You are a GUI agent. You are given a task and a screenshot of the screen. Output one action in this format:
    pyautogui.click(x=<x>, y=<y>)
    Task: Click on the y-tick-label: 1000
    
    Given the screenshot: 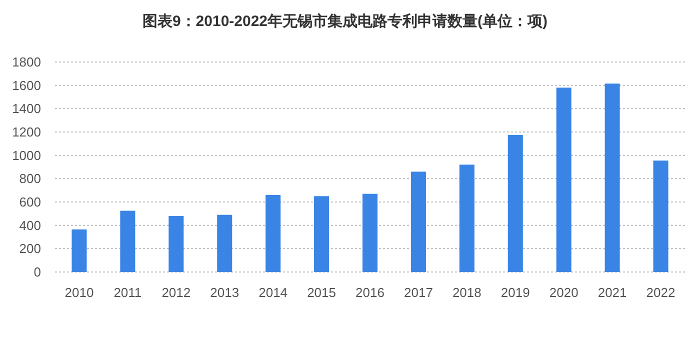 What is the action you would take?
    pyautogui.click(x=26, y=155)
    